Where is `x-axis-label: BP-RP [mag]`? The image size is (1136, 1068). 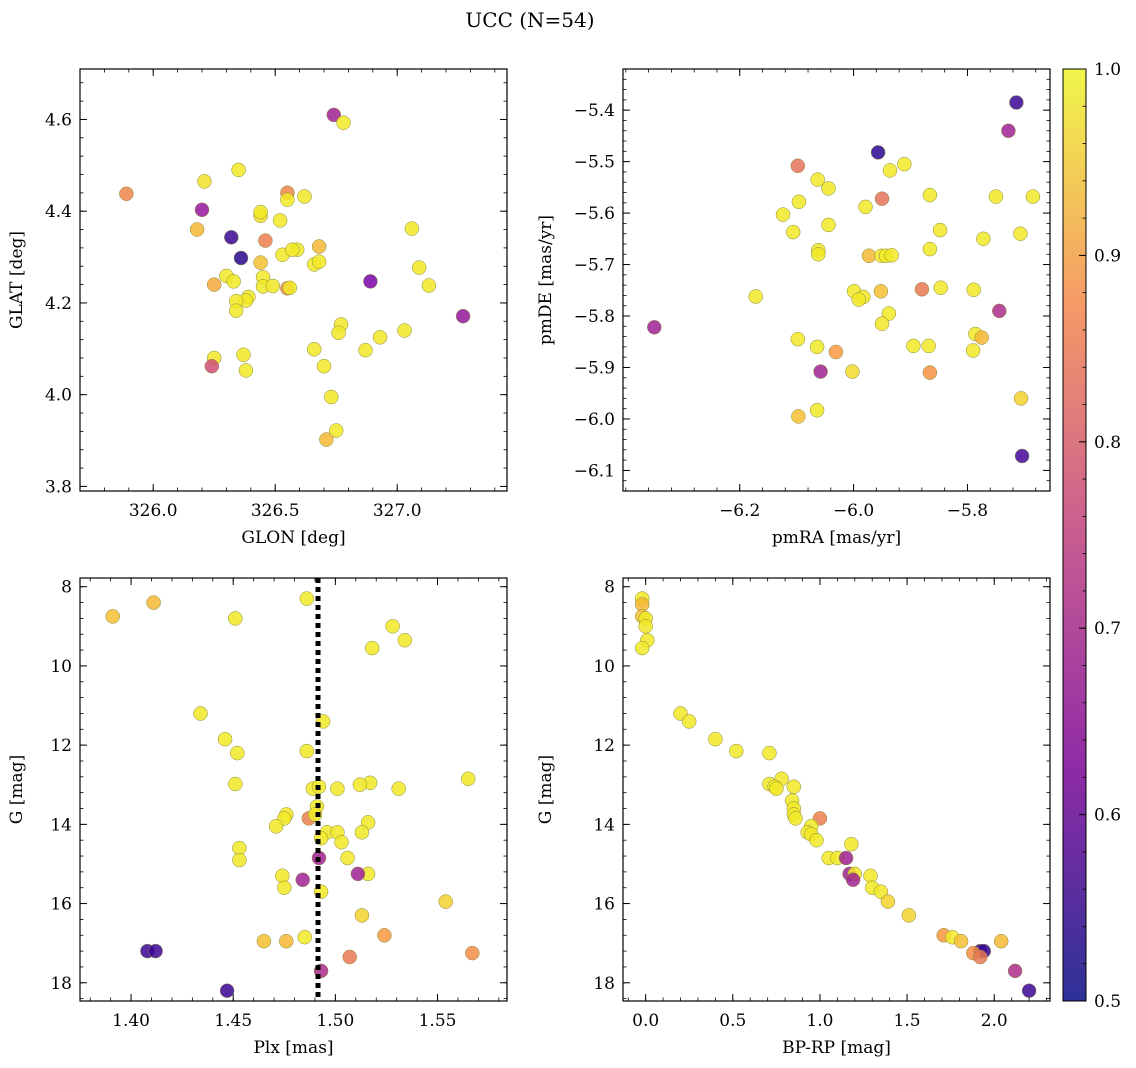
x-axis-label: BP-RP [mag] is located at coordinates (836, 1048).